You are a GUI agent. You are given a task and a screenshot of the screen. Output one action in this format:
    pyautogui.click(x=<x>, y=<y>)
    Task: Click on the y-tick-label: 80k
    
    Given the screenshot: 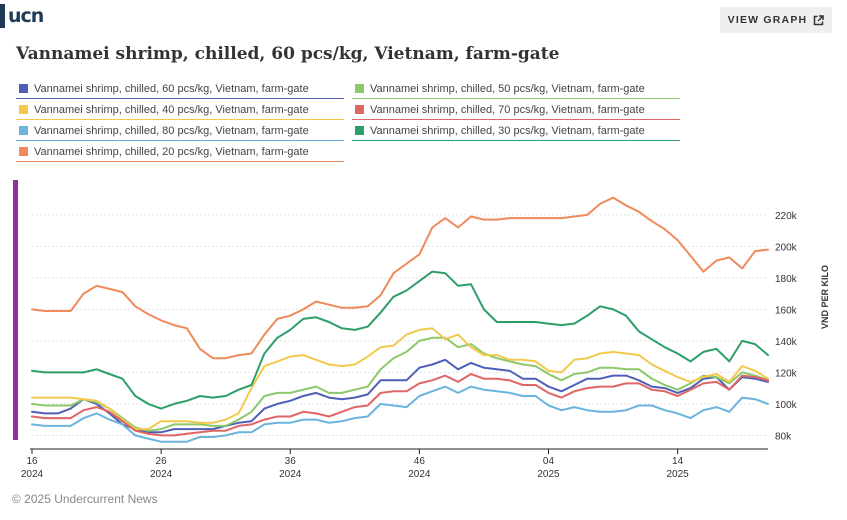 What is the action you would take?
    pyautogui.click(x=783, y=436)
    